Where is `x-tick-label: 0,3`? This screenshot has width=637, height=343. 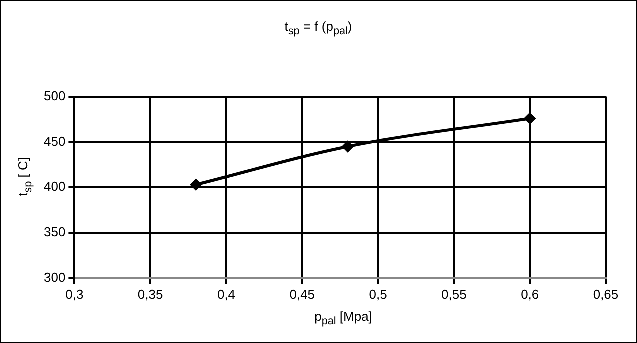
x-tick-label: 0,3 is located at coordinates (75, 294).